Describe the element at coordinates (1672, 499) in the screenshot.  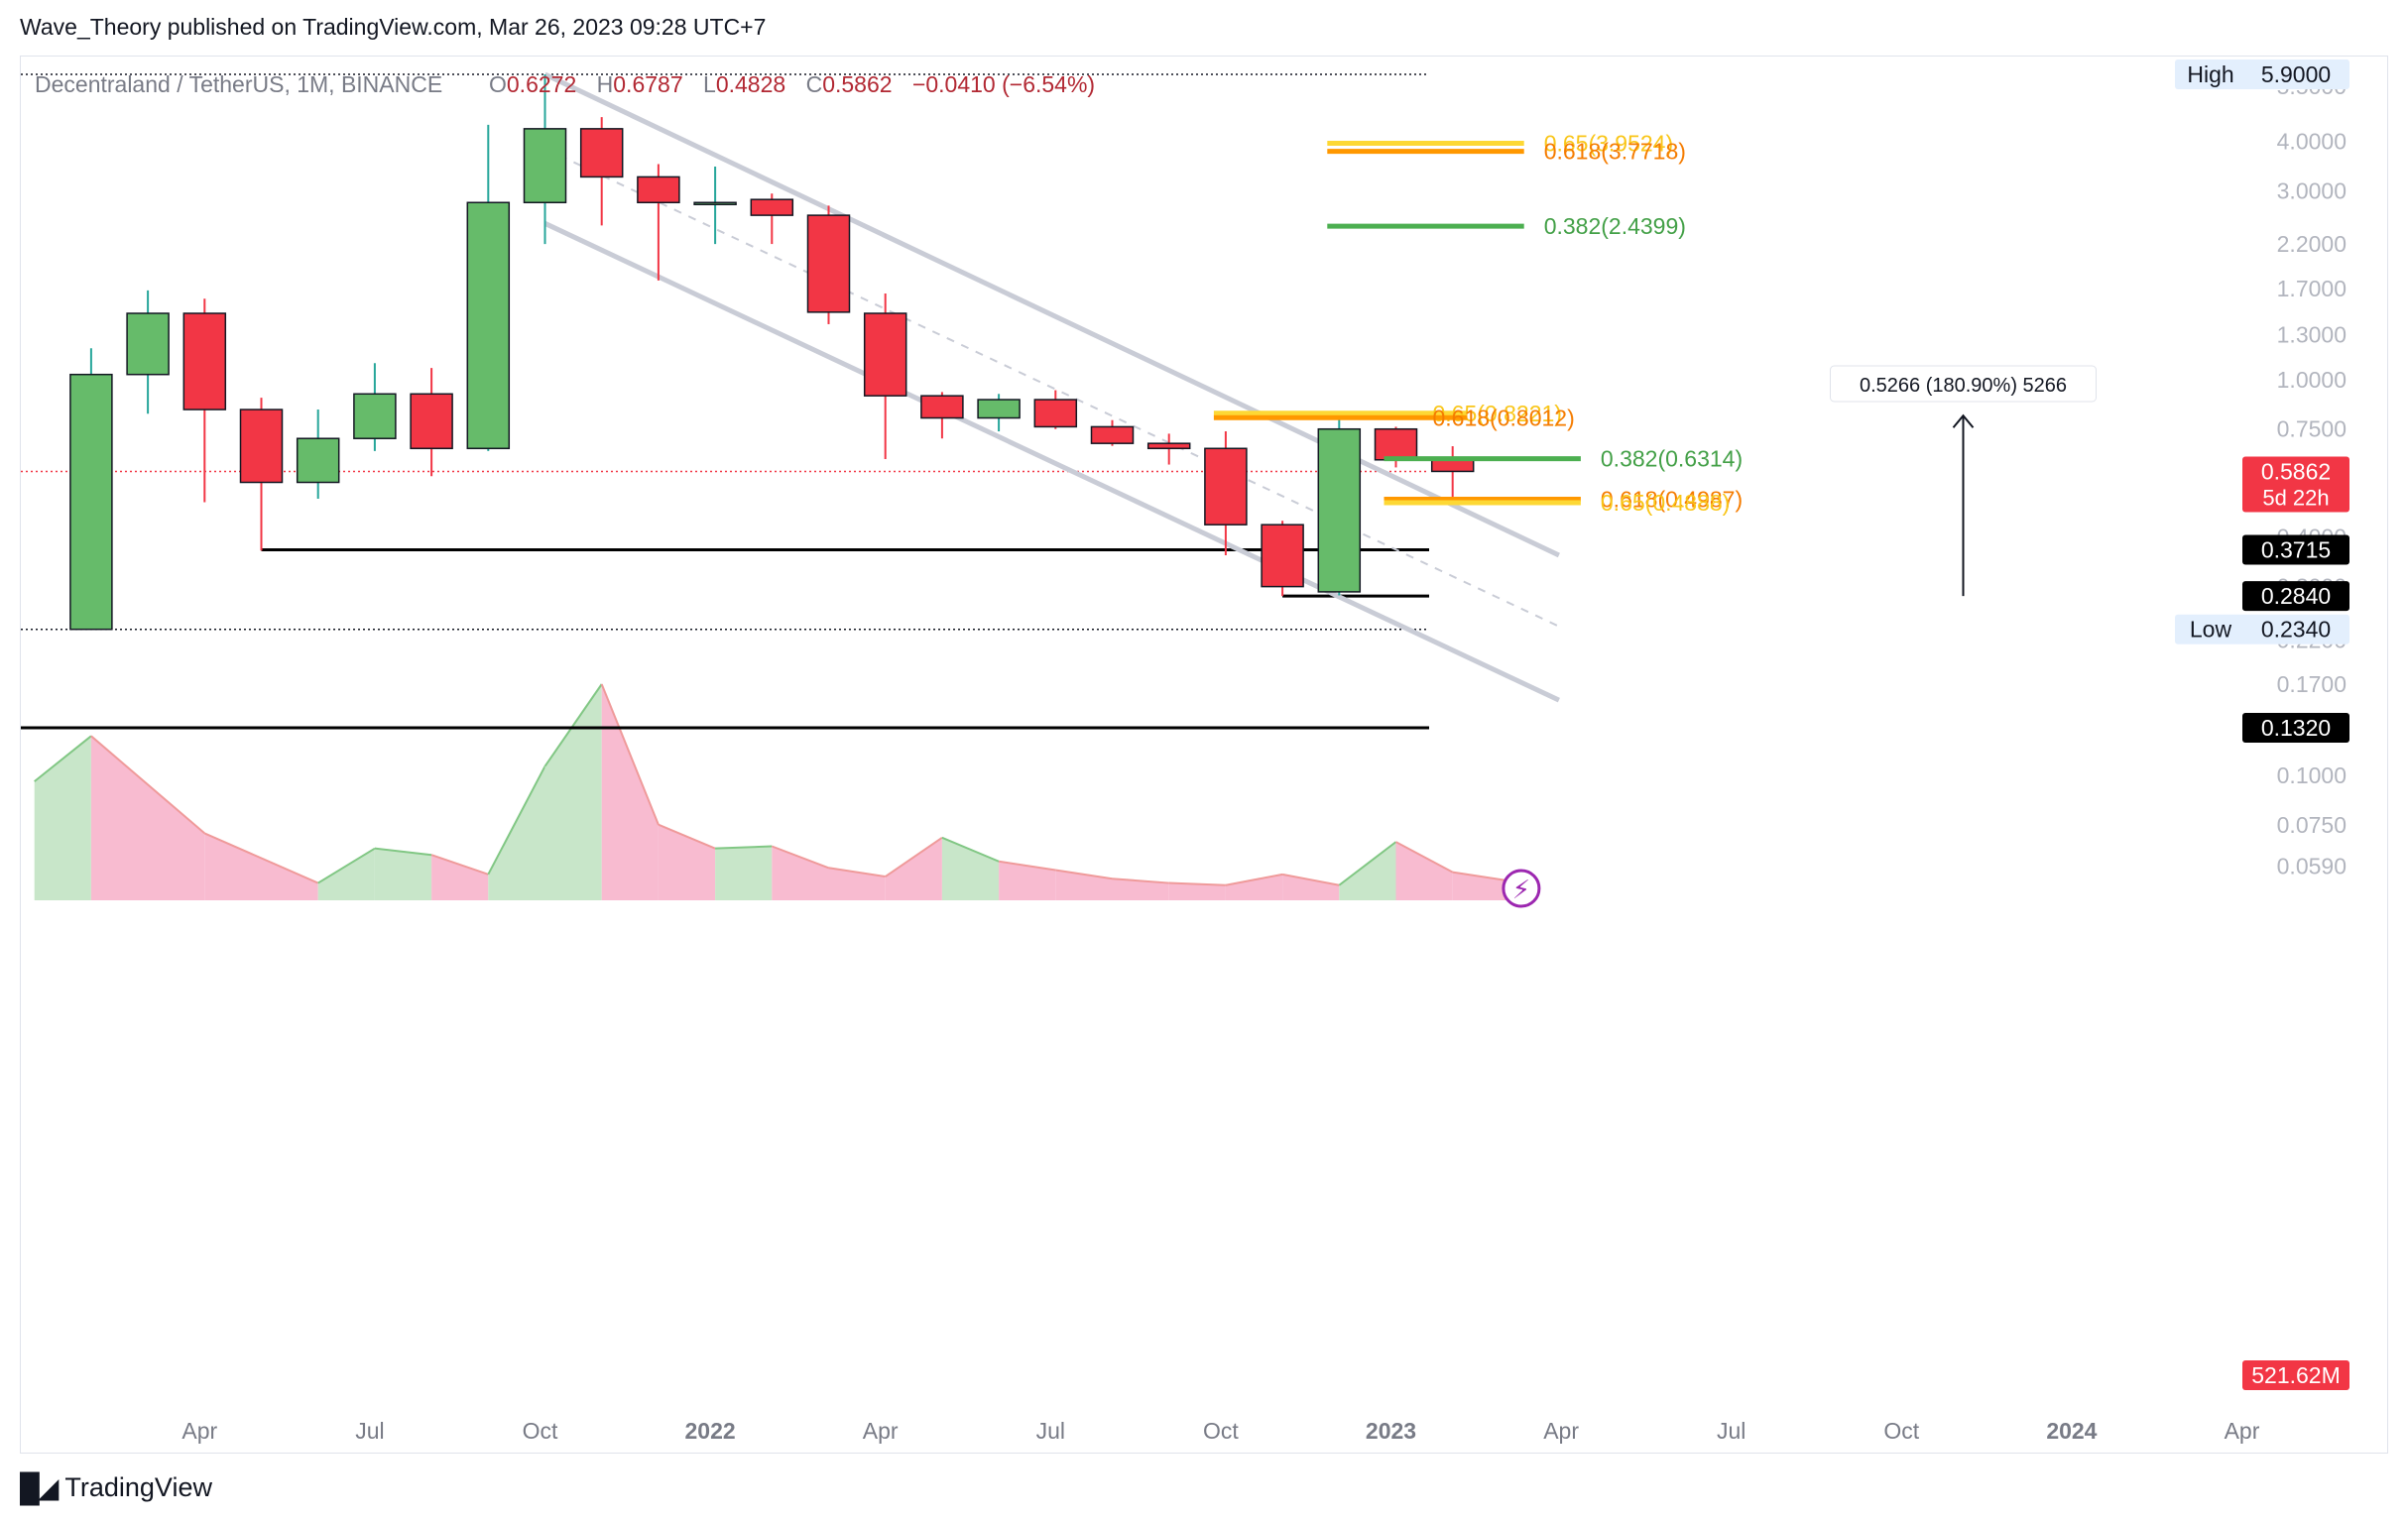
I see `fib-level-label: 0.618(0.4987)` at that location.